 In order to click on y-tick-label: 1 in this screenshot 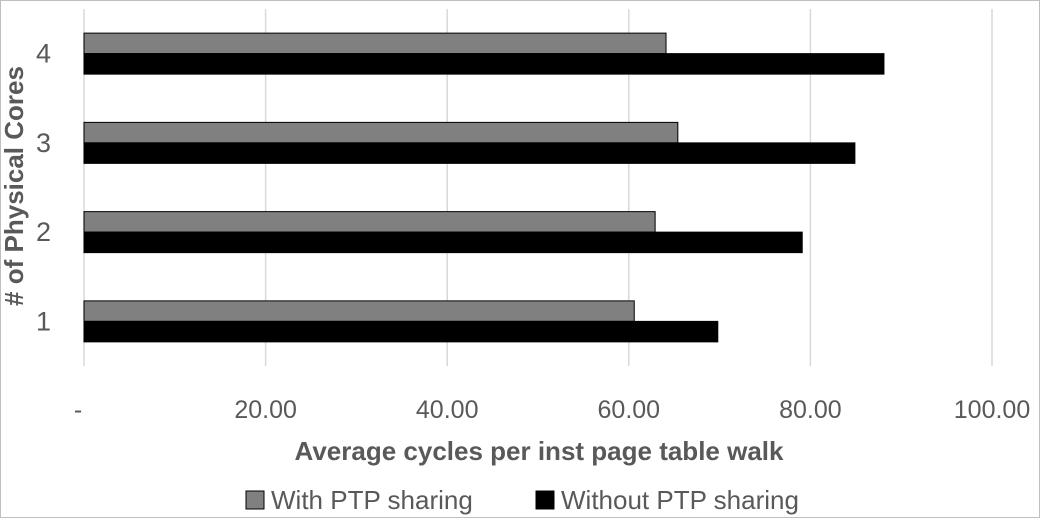, I will do `click(43, 321)`.